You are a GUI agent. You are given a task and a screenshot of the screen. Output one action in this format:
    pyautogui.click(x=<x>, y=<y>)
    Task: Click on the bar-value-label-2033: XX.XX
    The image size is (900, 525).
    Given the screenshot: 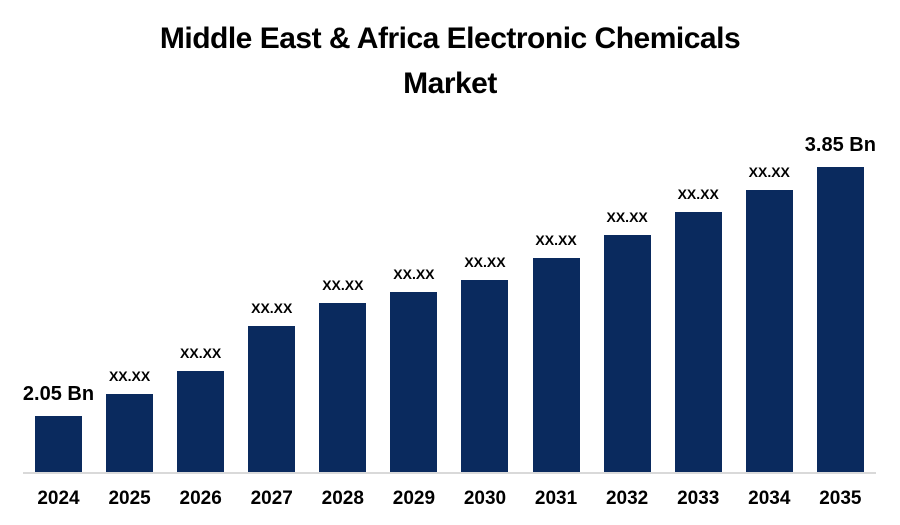 What is the action you would take?
    pyautogui.click(x=698, y=194)
    